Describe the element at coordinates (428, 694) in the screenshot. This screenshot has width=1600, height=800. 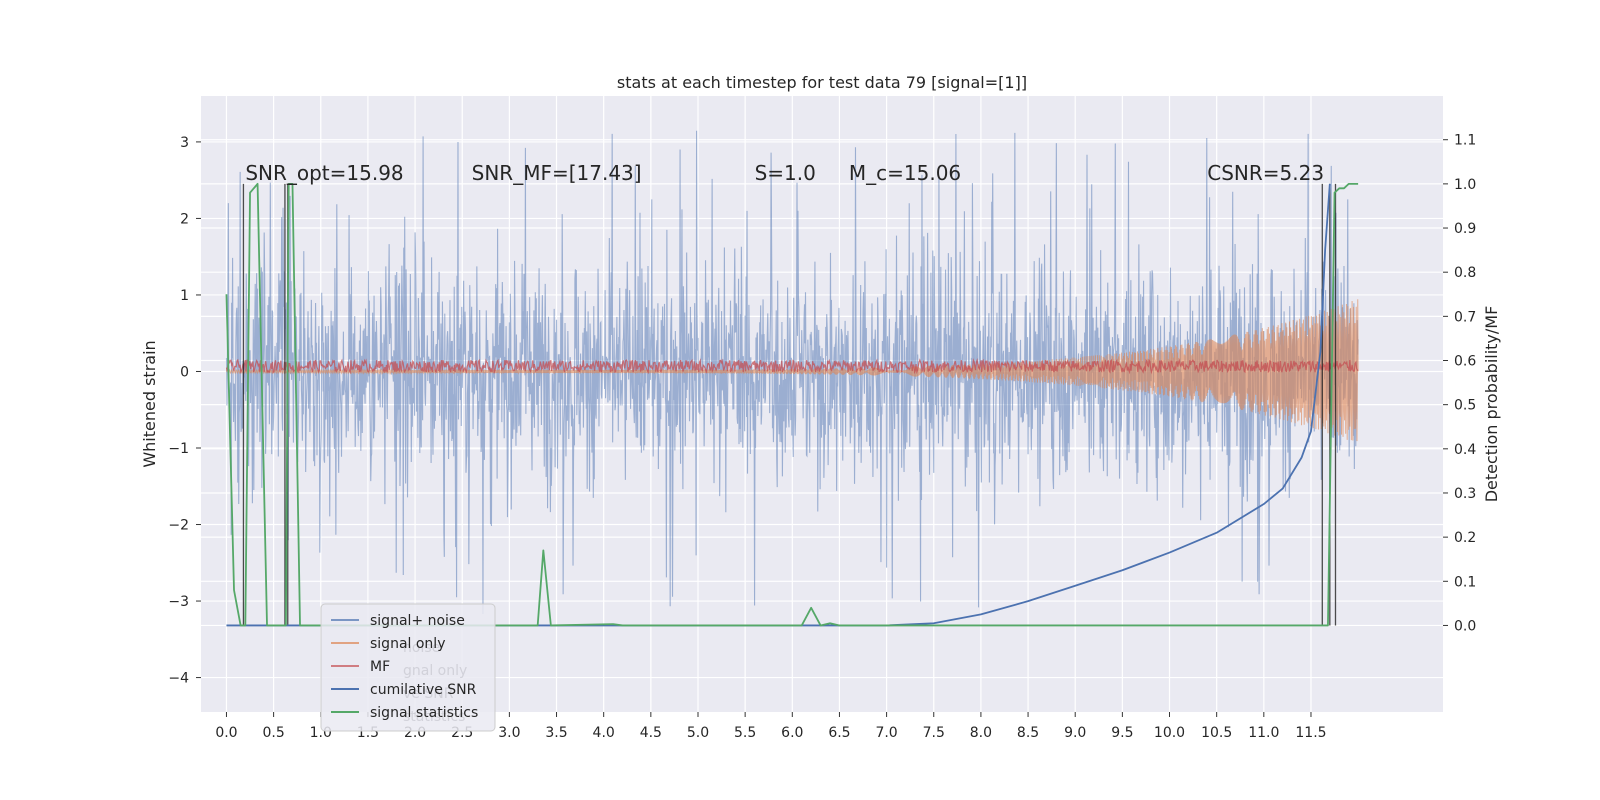
I see `legend-ghost-text: ve SNR` at that location.